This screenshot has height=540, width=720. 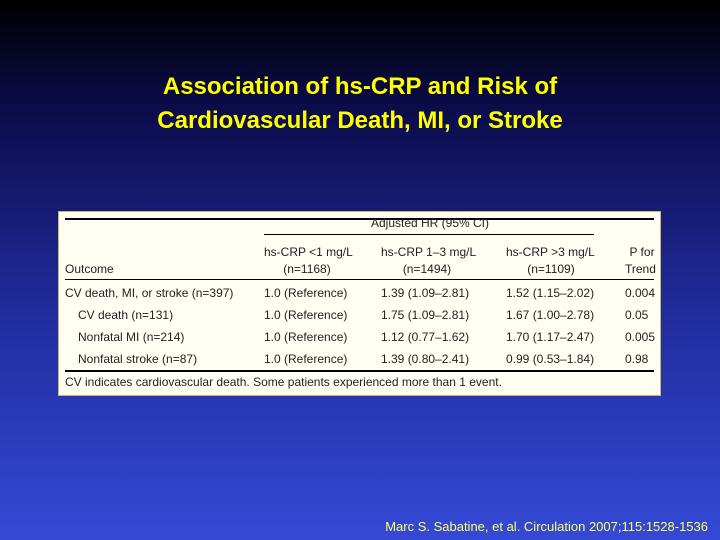 I want to click on table-top-rule, so click(x=359, y=219).